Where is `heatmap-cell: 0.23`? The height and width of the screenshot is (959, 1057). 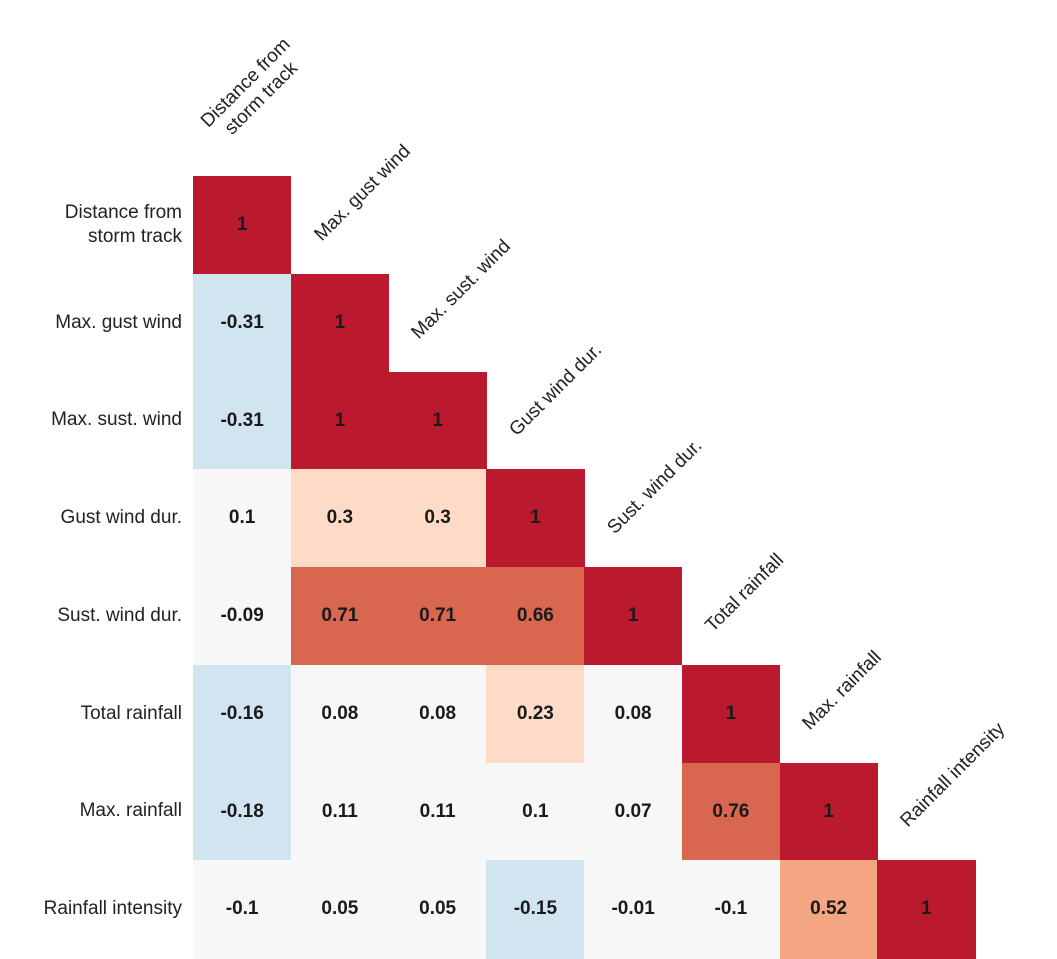
heatmap-cell: 0.23 is located at coordinates (535, 713).